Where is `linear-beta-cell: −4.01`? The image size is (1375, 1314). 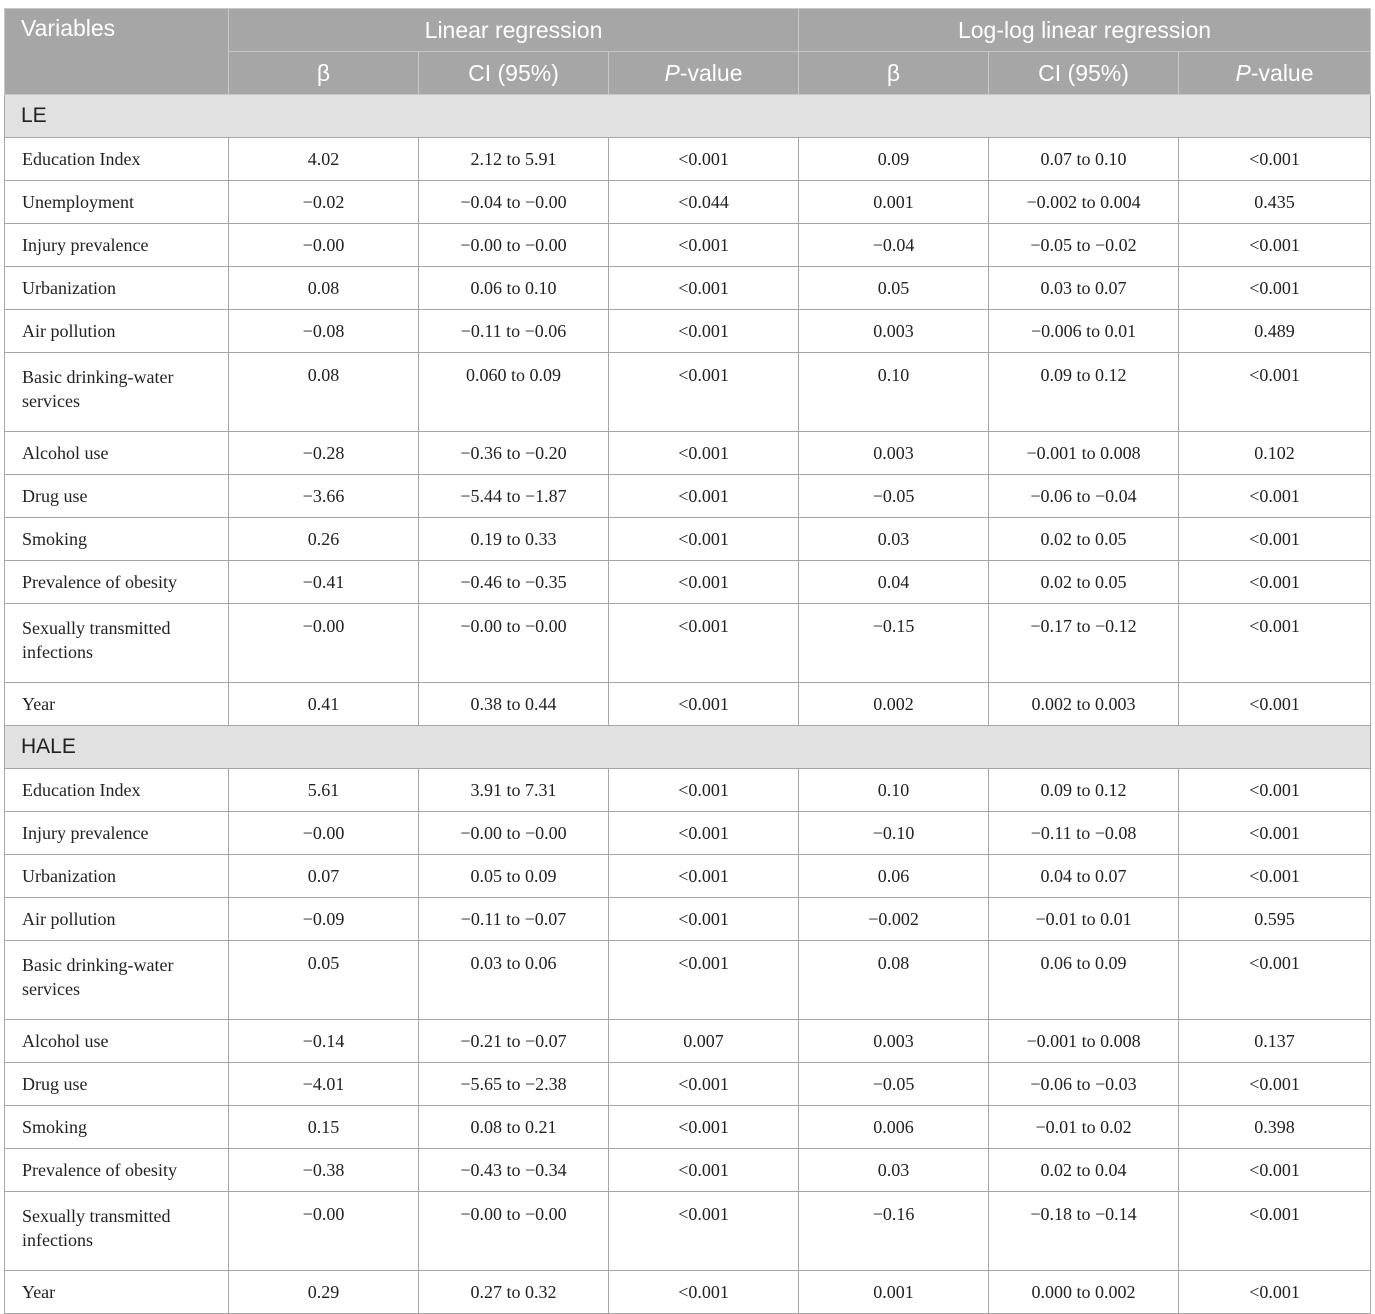
linear-beta-cell: −4.01 is located at coordinates (323, 1084).